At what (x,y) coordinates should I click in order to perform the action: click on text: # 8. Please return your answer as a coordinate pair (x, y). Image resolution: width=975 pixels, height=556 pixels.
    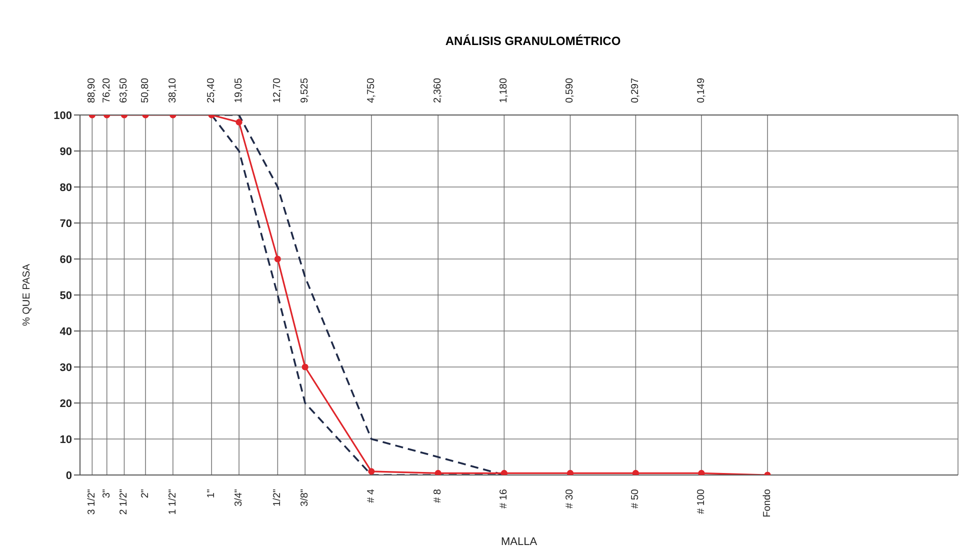
    Looking at the image, I should click on (438, 495).